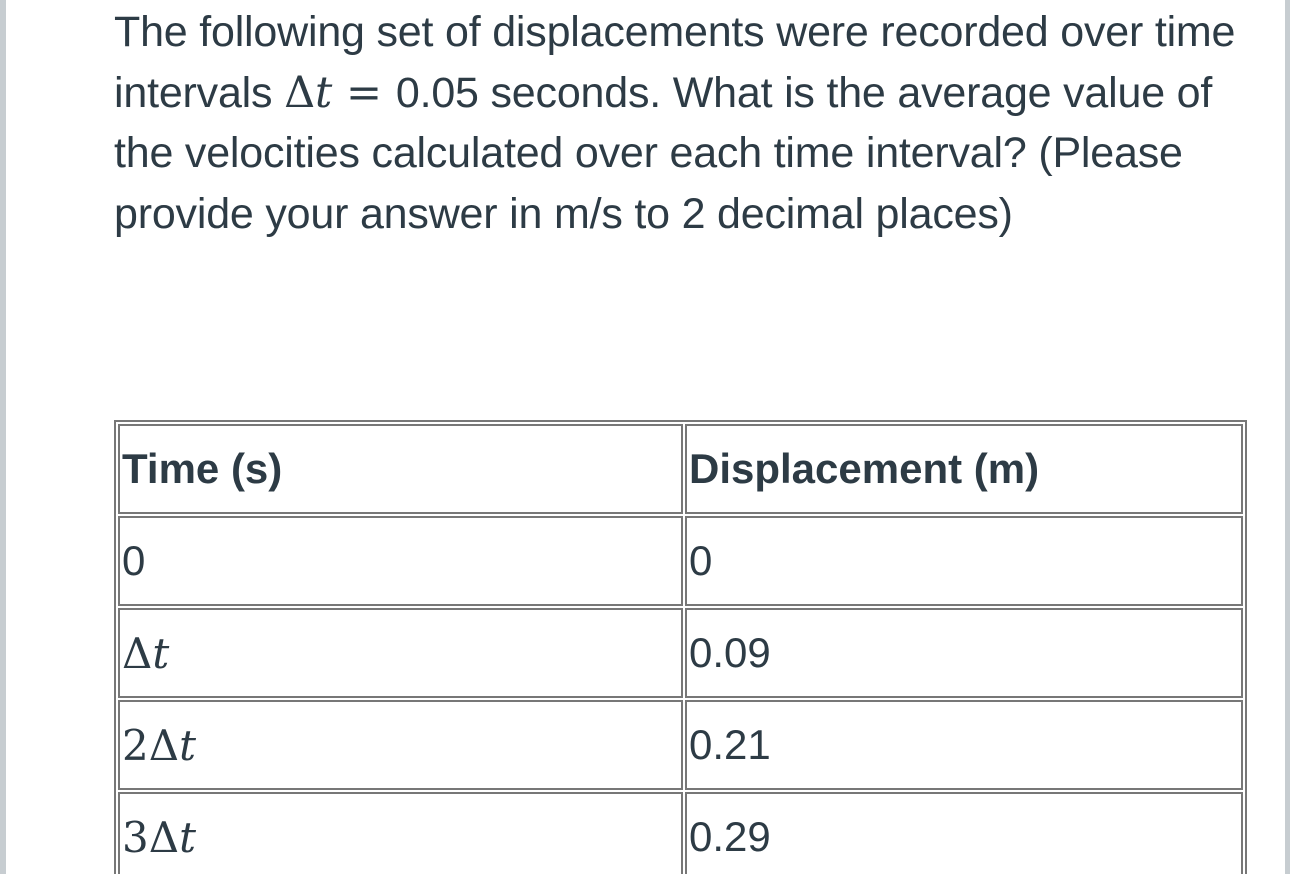 The image size is (1290, 874). What do you see at coordinates (964, 561) in the screenshot?
I see `displacement-cell: 0` at bounding box center [964, 561].